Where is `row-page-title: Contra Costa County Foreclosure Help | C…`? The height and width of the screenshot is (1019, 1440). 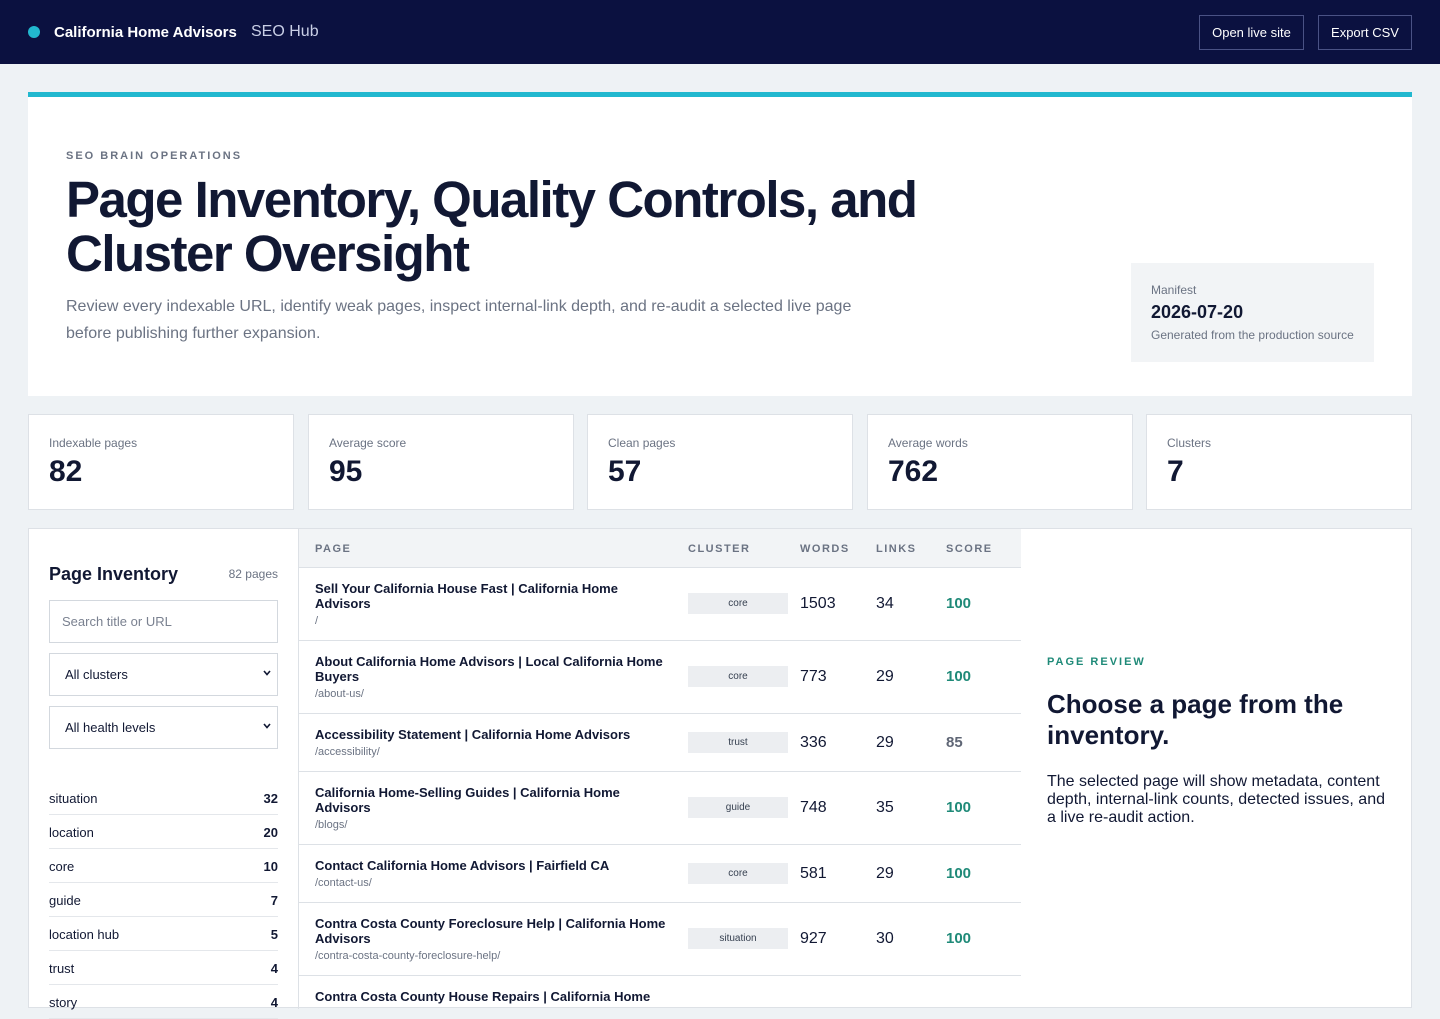 row-page-title: Contra Costa County Foreclosure Help | C… is located at coordinates (490, 931).